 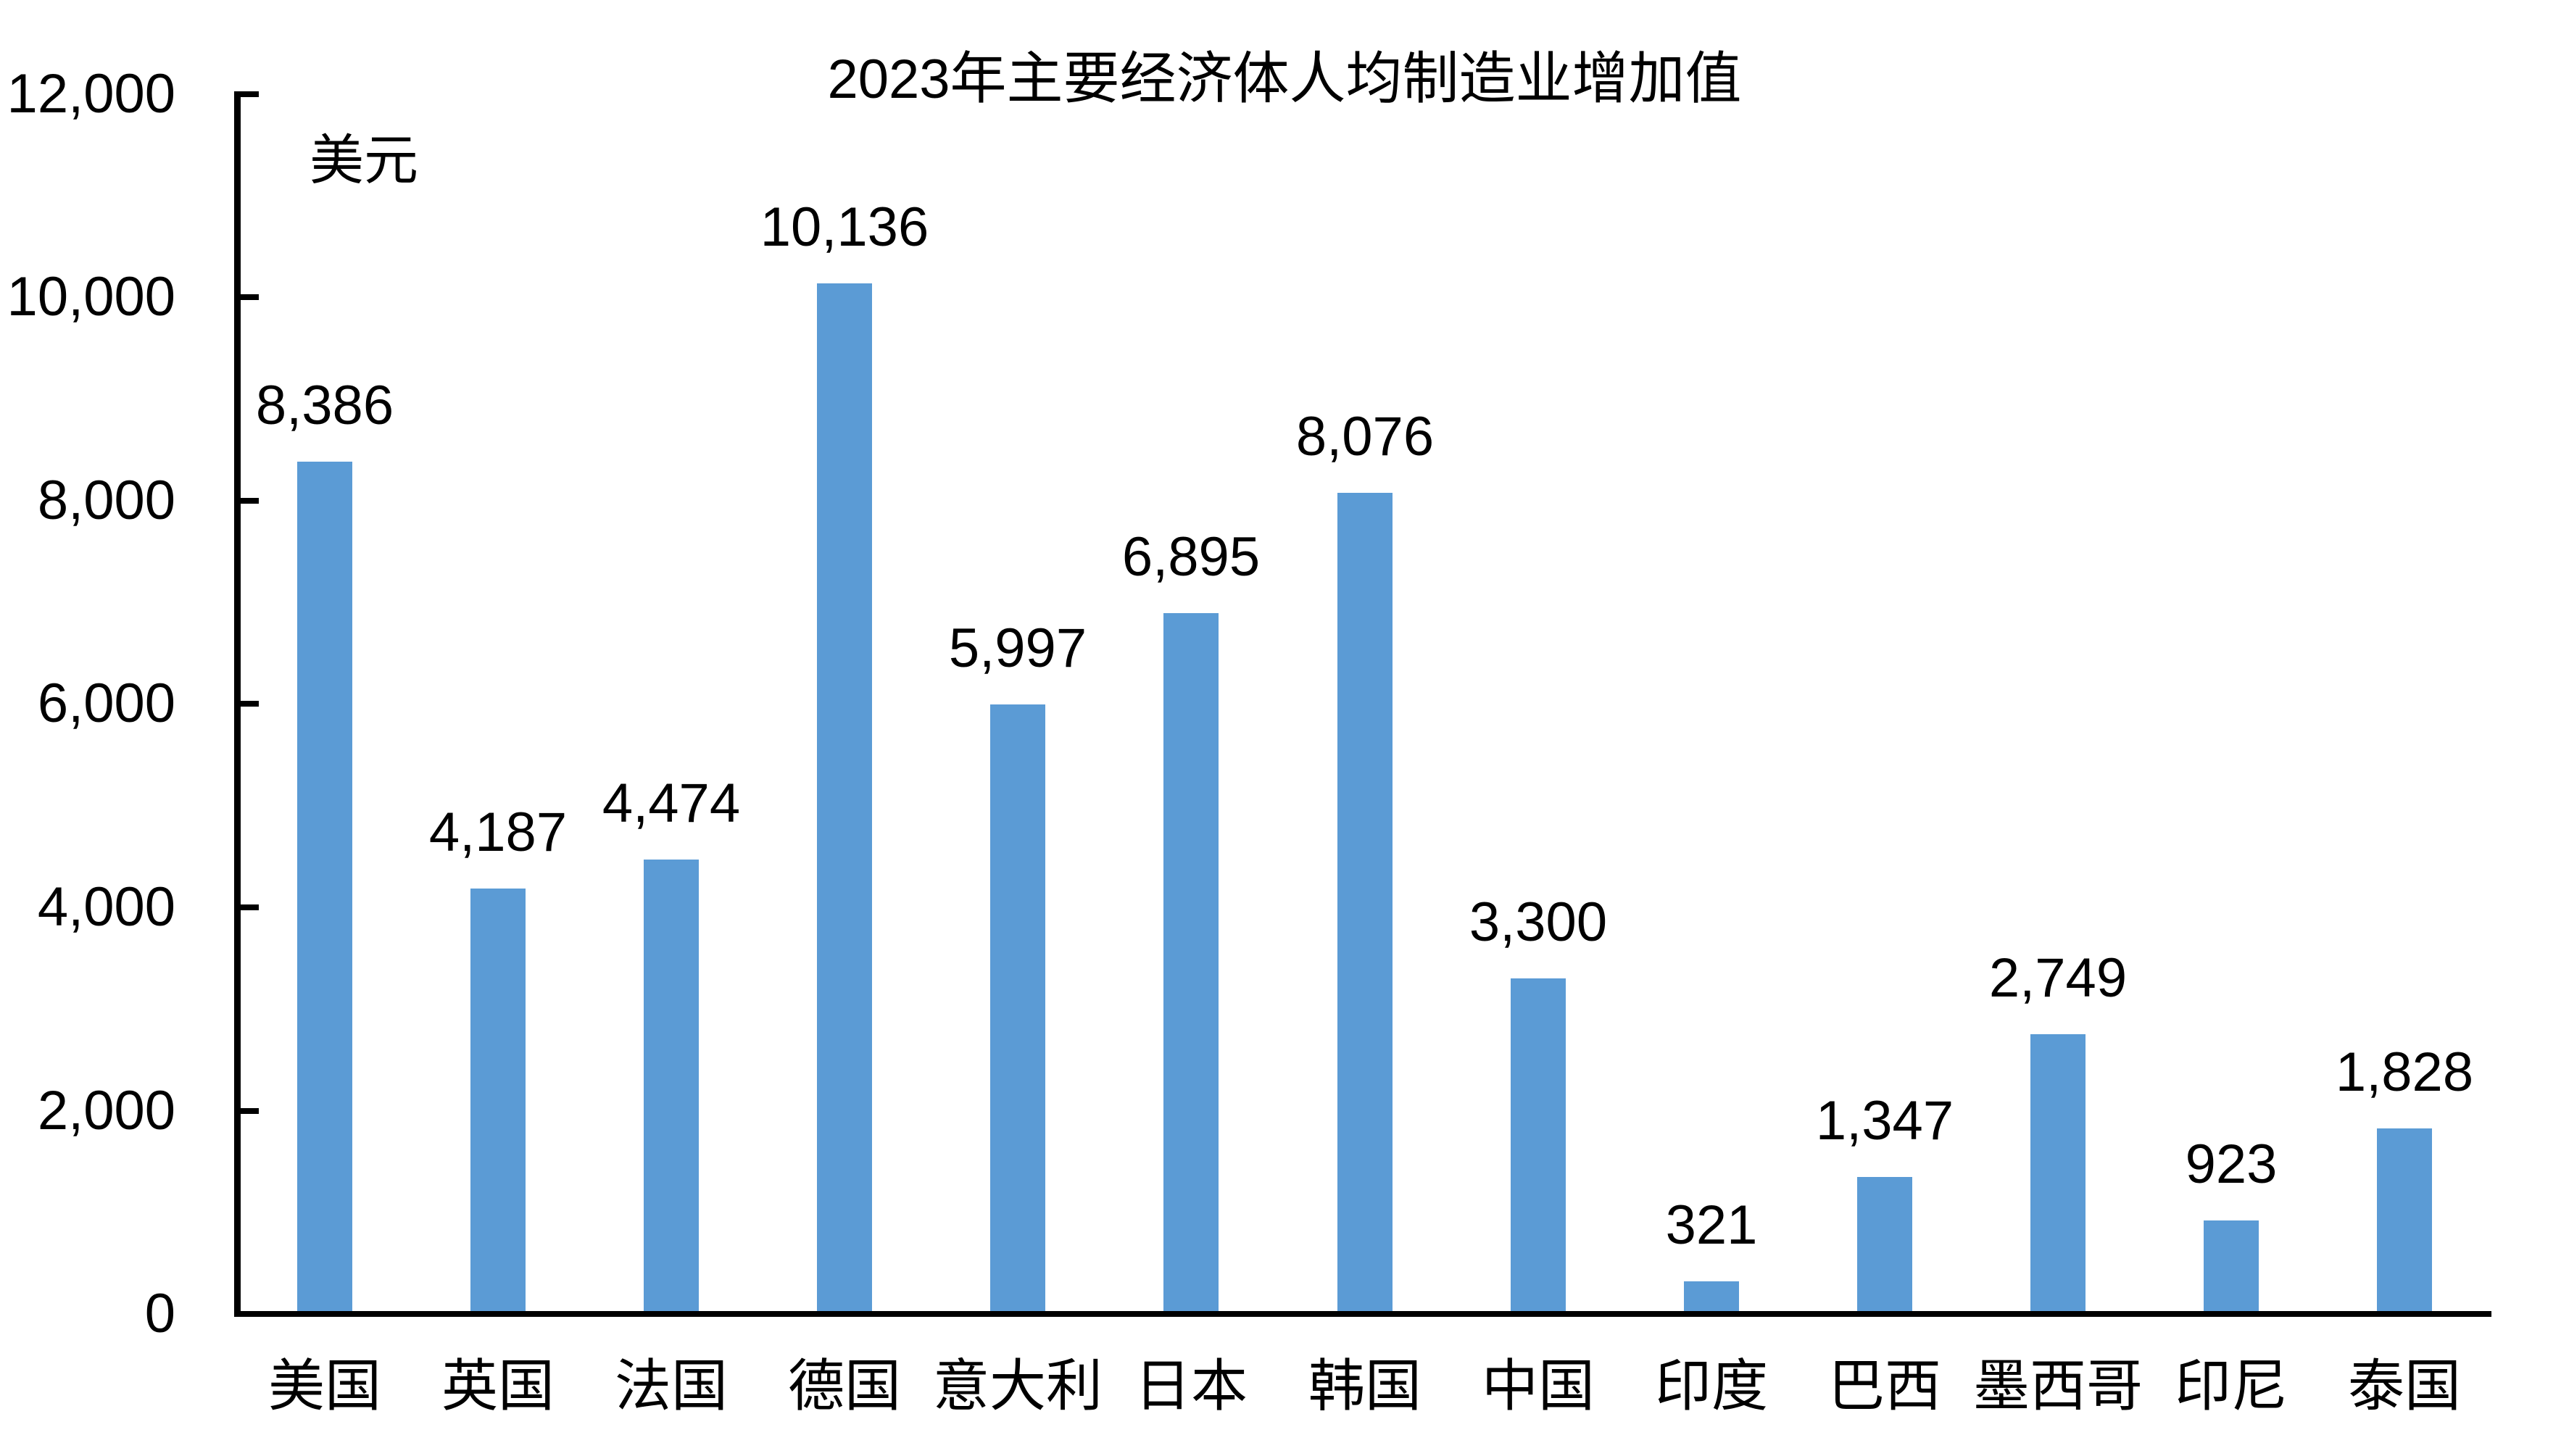 I want to click on y-tick-label: 4,000, so click(x=106, y=907).